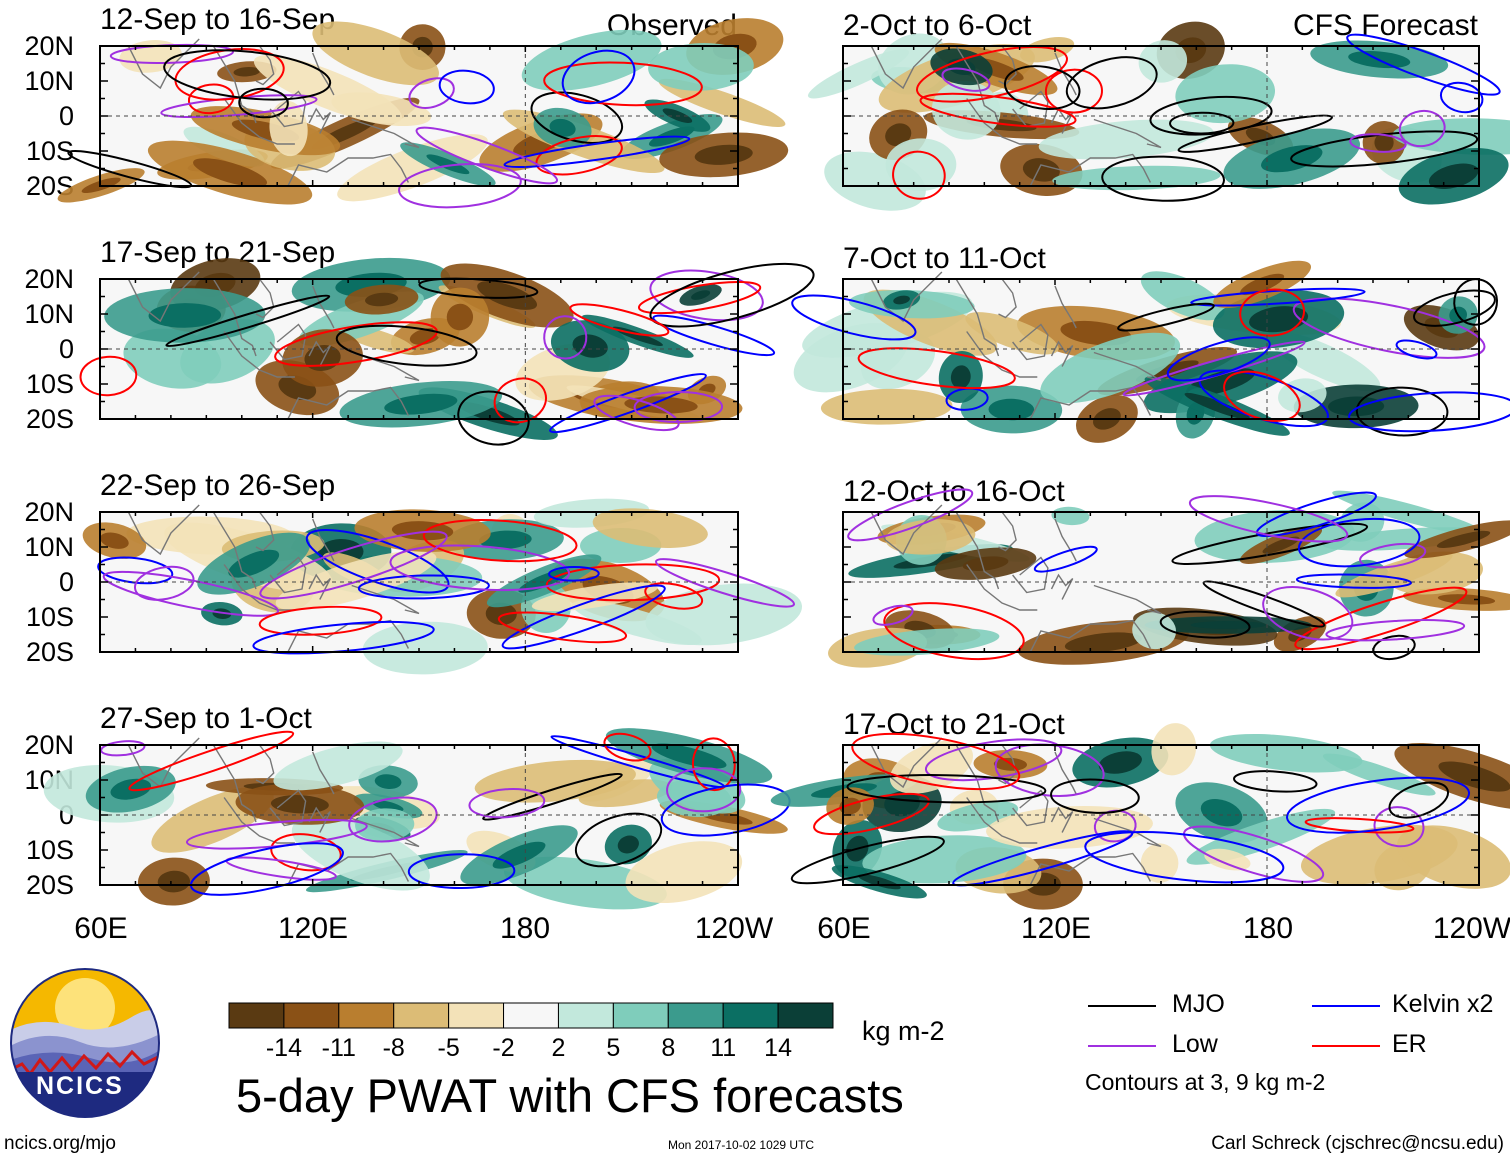 This screenshot has width=1510, height=1159. I want to click on col-head-forecast: CFS Forecast, so click(1385, 25).